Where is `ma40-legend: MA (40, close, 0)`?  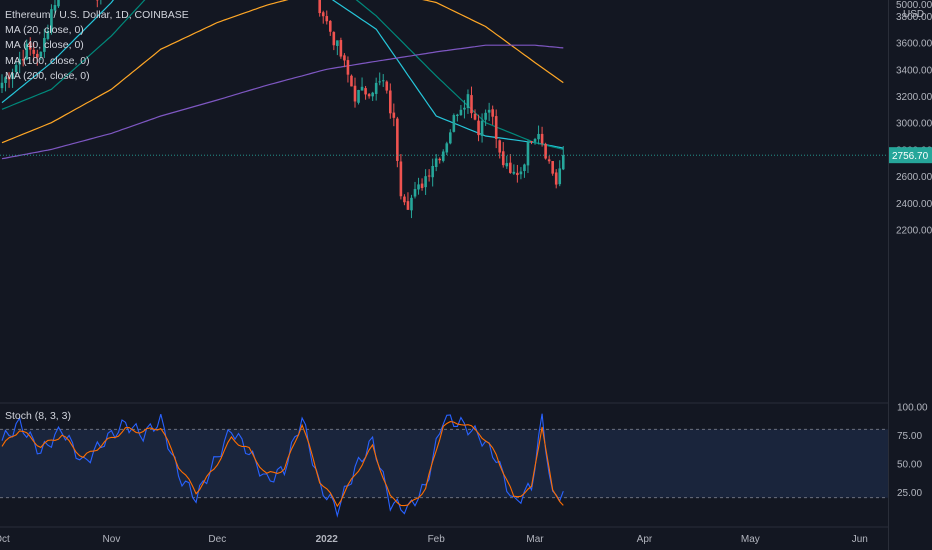
ma40-legend: MA (40, close, 0) is located at coordinates (44, 45).